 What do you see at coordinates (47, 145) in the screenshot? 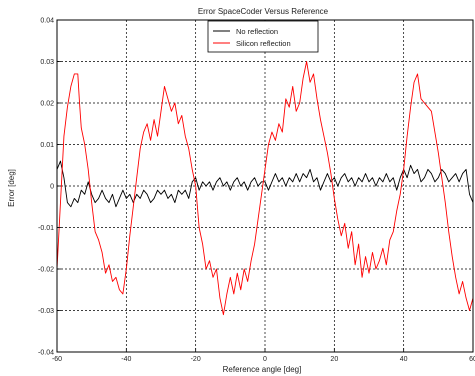
I see `y-tick-label: 0.01` at bounding box center [47, 145].